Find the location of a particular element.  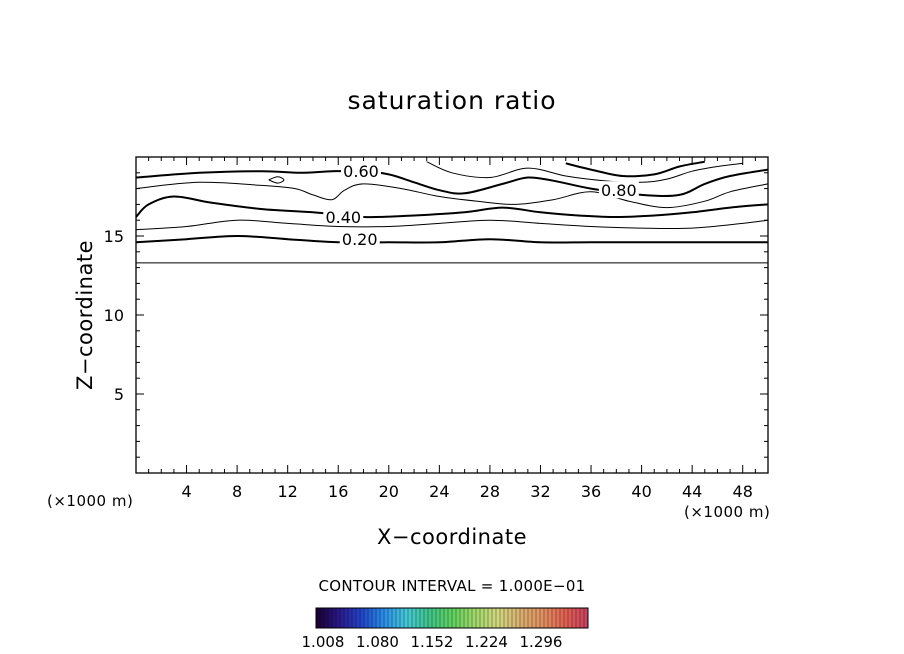

x-tick-label: 48 is located at coordinates (743, 491).